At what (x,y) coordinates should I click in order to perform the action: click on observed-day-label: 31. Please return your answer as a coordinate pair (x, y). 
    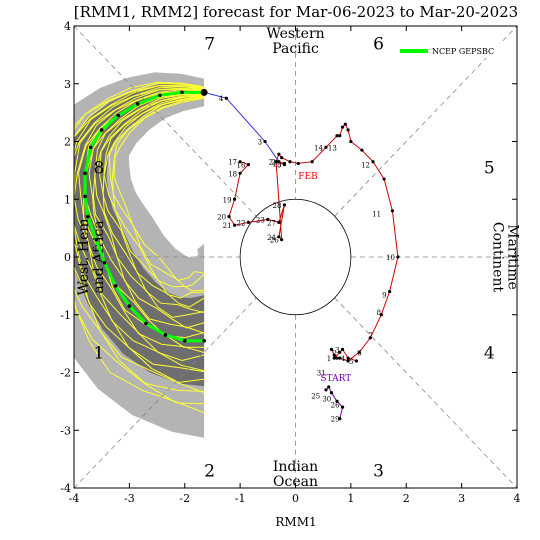
    Looking at the image, I should click on (321, 374).